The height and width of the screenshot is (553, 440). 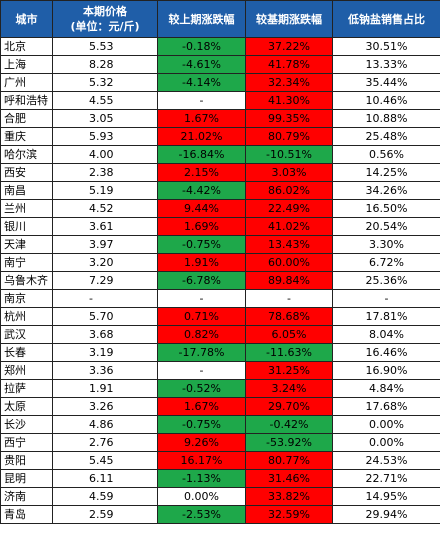 I want to click on price-cell: 1.91, so click(x=105, y=388).